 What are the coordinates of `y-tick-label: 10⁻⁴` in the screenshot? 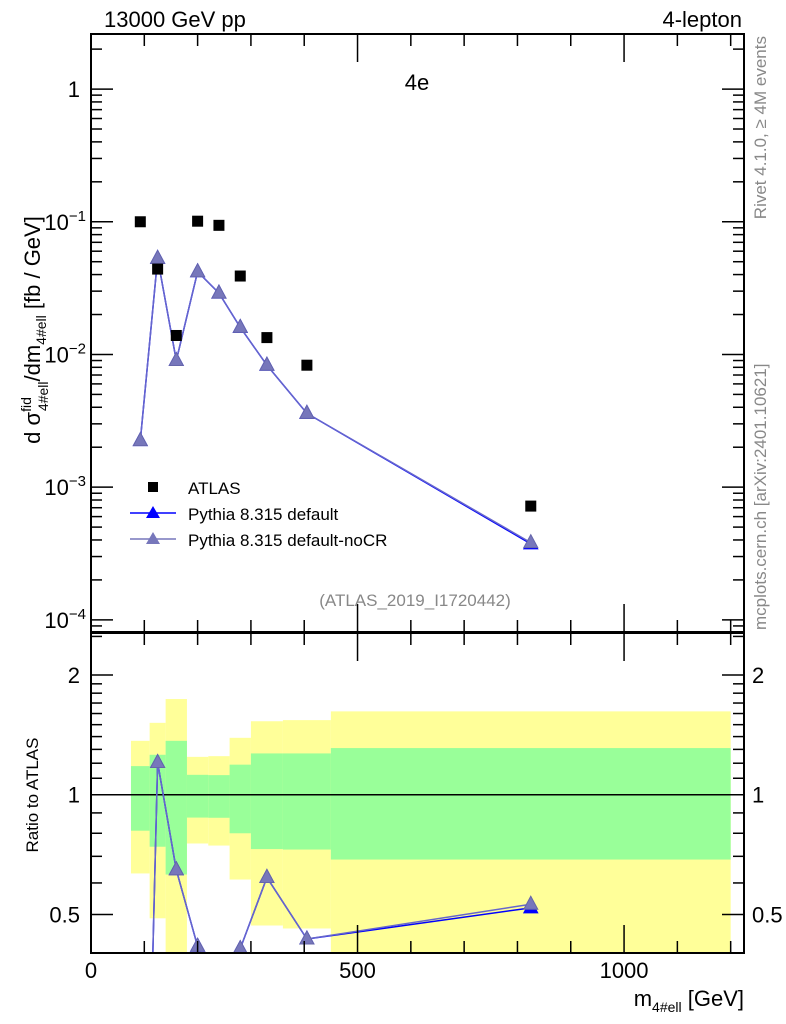 It's located at (65, 619).